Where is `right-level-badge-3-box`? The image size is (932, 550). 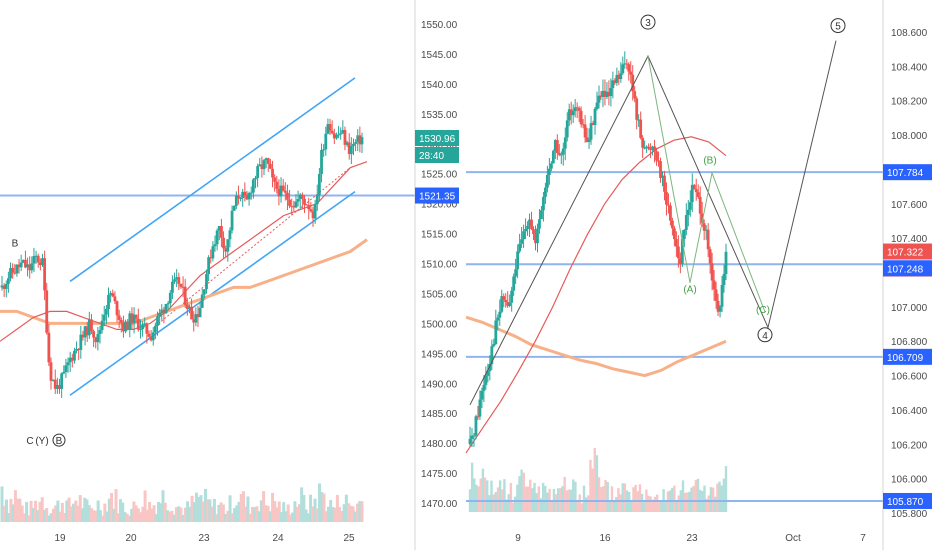 right-level-badge-3-box is located at coordinates (907, 356).